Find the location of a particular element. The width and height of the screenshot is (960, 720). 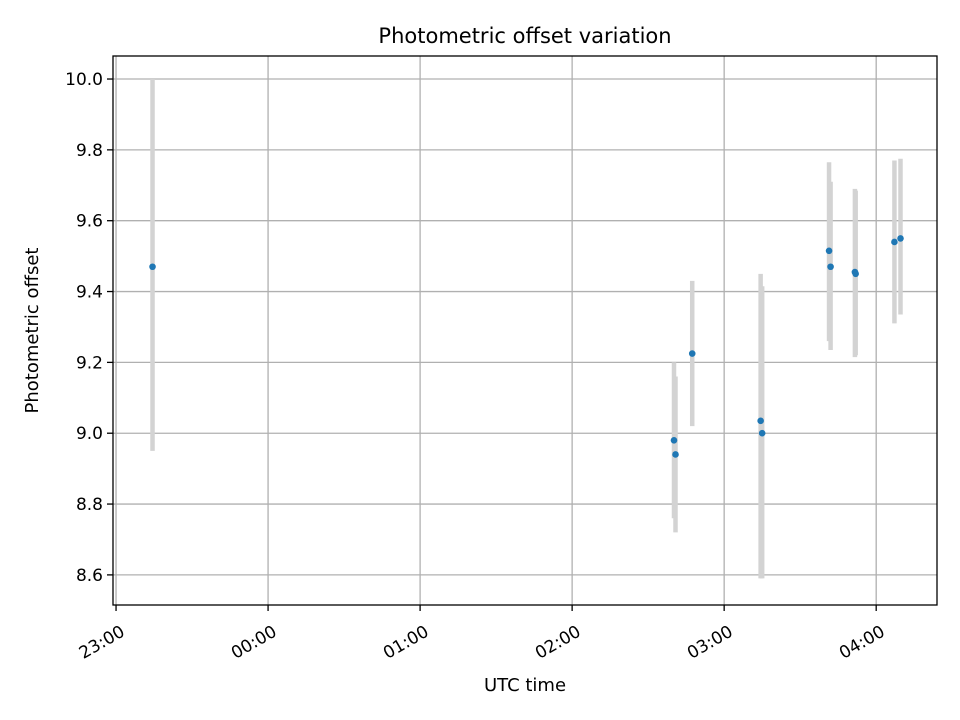

chart-title: Photometric offset variation is located at coordinates (524, 36).